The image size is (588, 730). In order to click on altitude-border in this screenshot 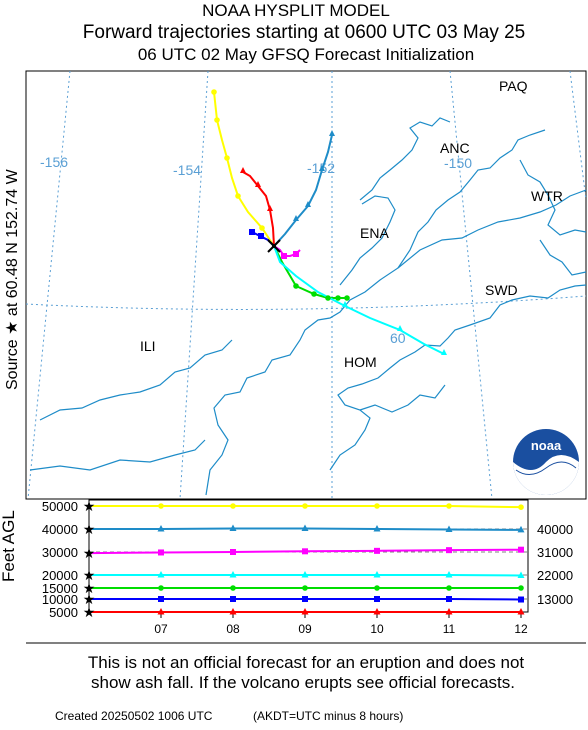, I will do `click(308, 556)`.